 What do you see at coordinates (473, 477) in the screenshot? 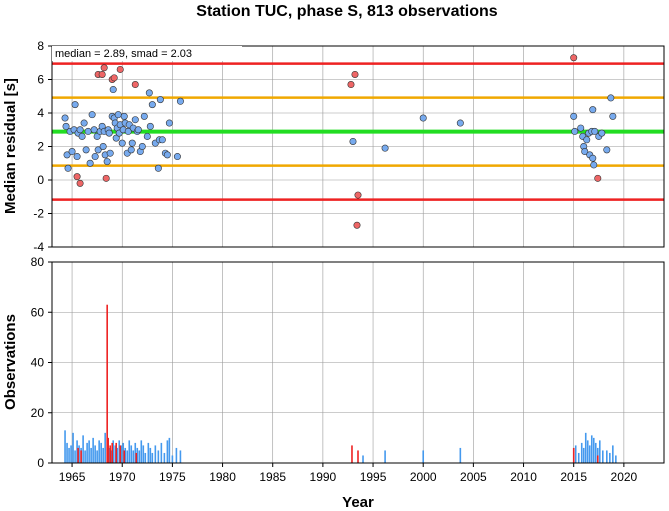
I see `x-tick-label: 2005` at bounding box center [473, 477].